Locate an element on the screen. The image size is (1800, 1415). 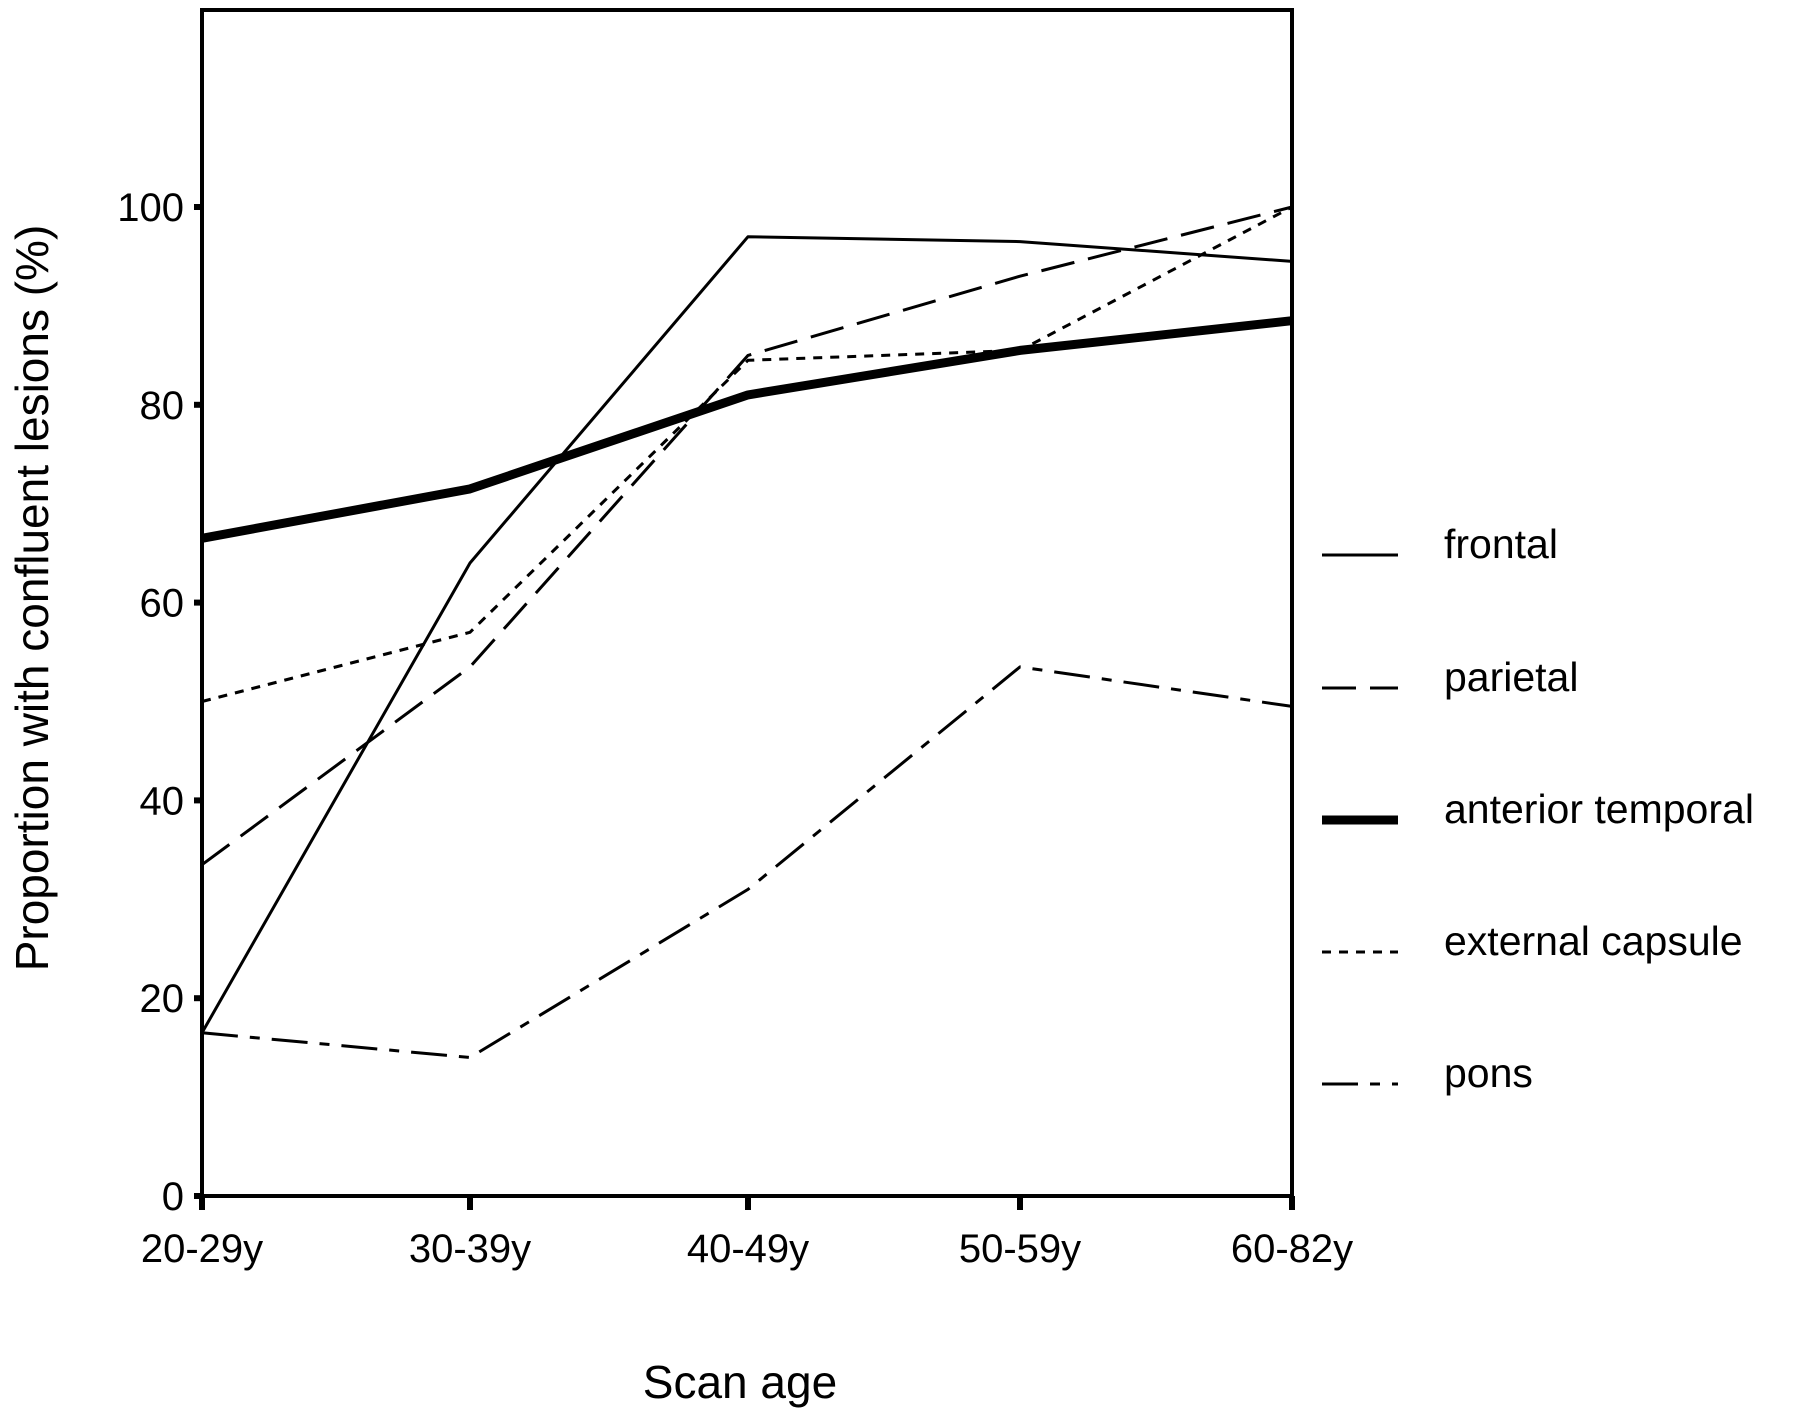
y-tick-label: 100 is located at coordinates (150, 208).